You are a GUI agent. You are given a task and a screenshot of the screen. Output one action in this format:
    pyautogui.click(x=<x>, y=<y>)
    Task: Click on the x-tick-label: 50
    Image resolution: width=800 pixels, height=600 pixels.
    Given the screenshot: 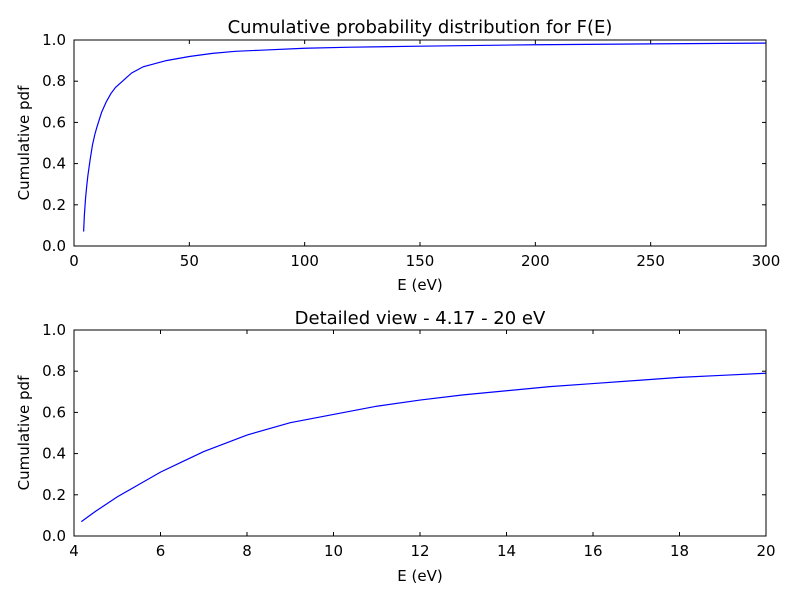 What is the action you would take?
    pyautogui.click(x=189, y=261)
    